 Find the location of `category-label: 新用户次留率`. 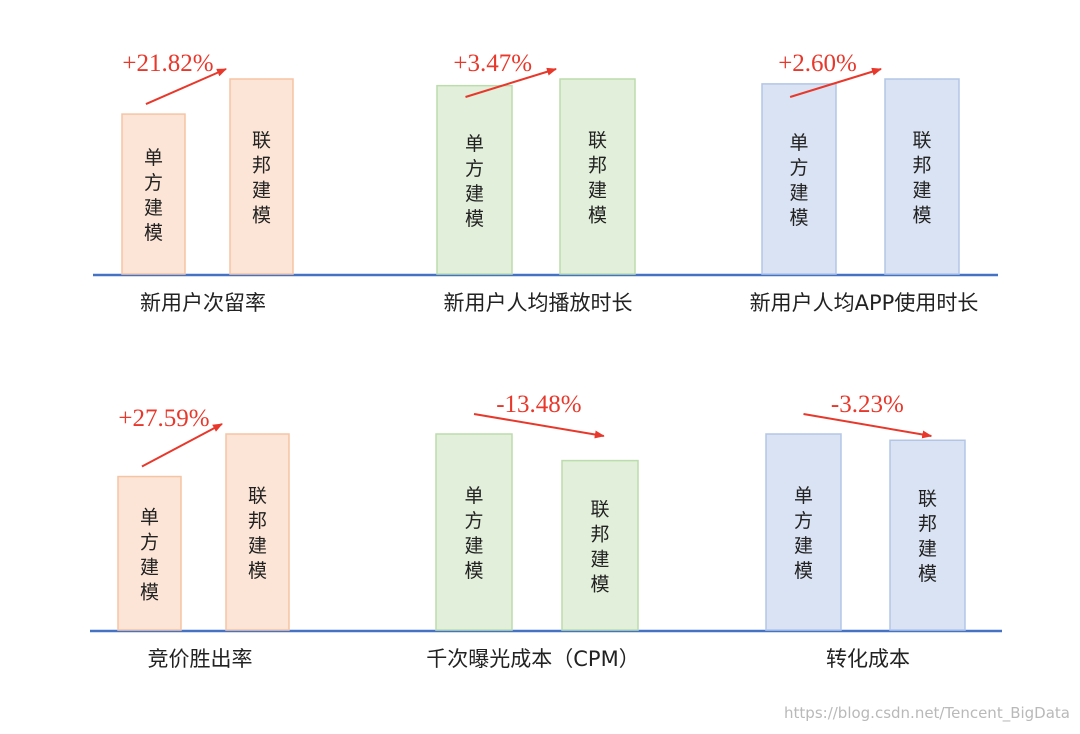

category-label: 新用户次留率 is located at coordinates (203, 303).